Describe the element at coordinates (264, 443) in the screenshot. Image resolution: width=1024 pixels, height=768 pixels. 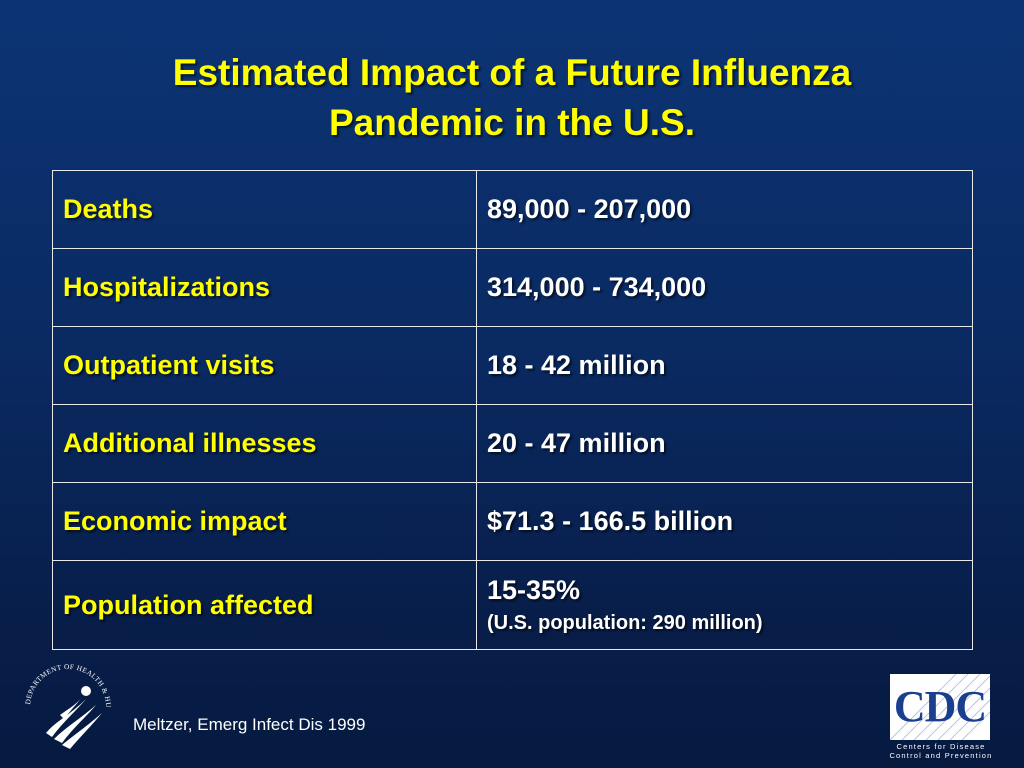
I see `row-label-additional-illnesses: Additional illnesses` at that location.